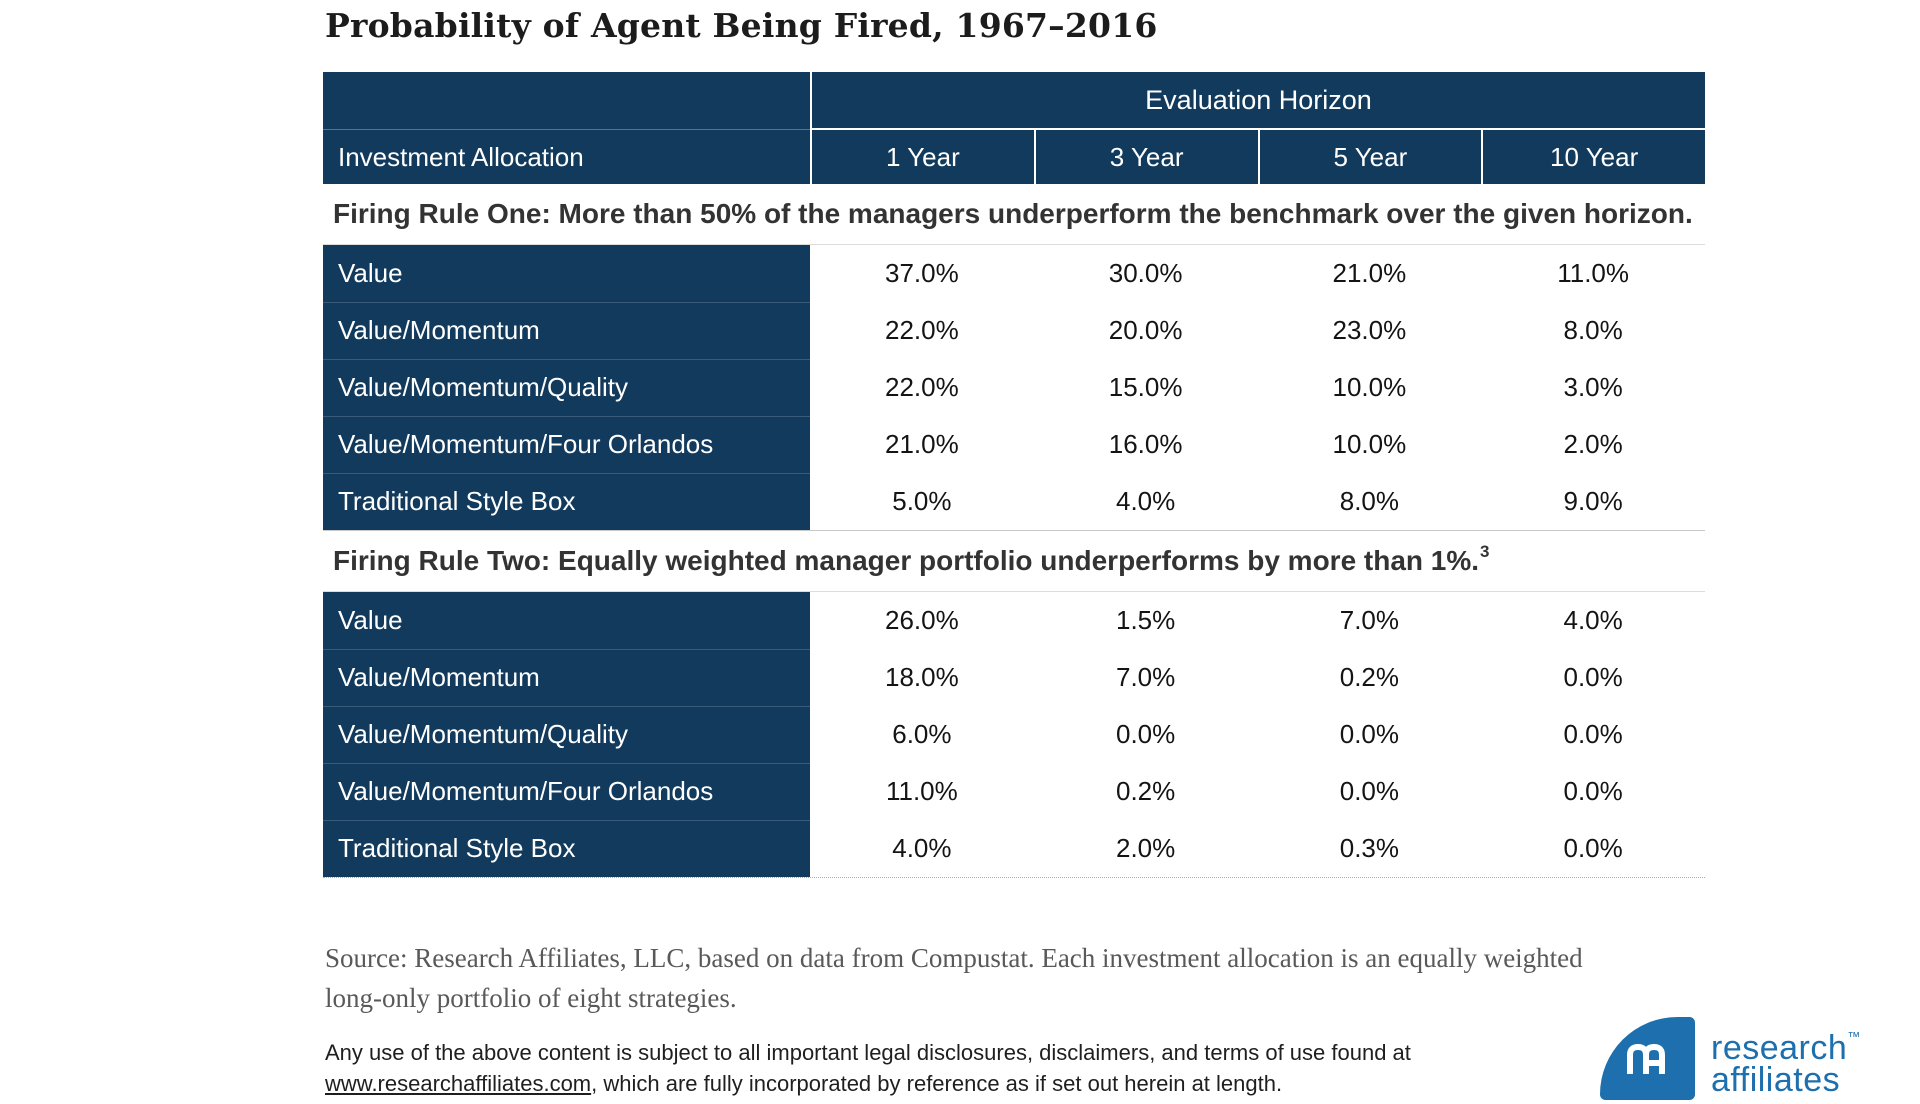 The image size is (1920, 1104). I want to click on value-cell: 20.0%, so click(1145, 330).